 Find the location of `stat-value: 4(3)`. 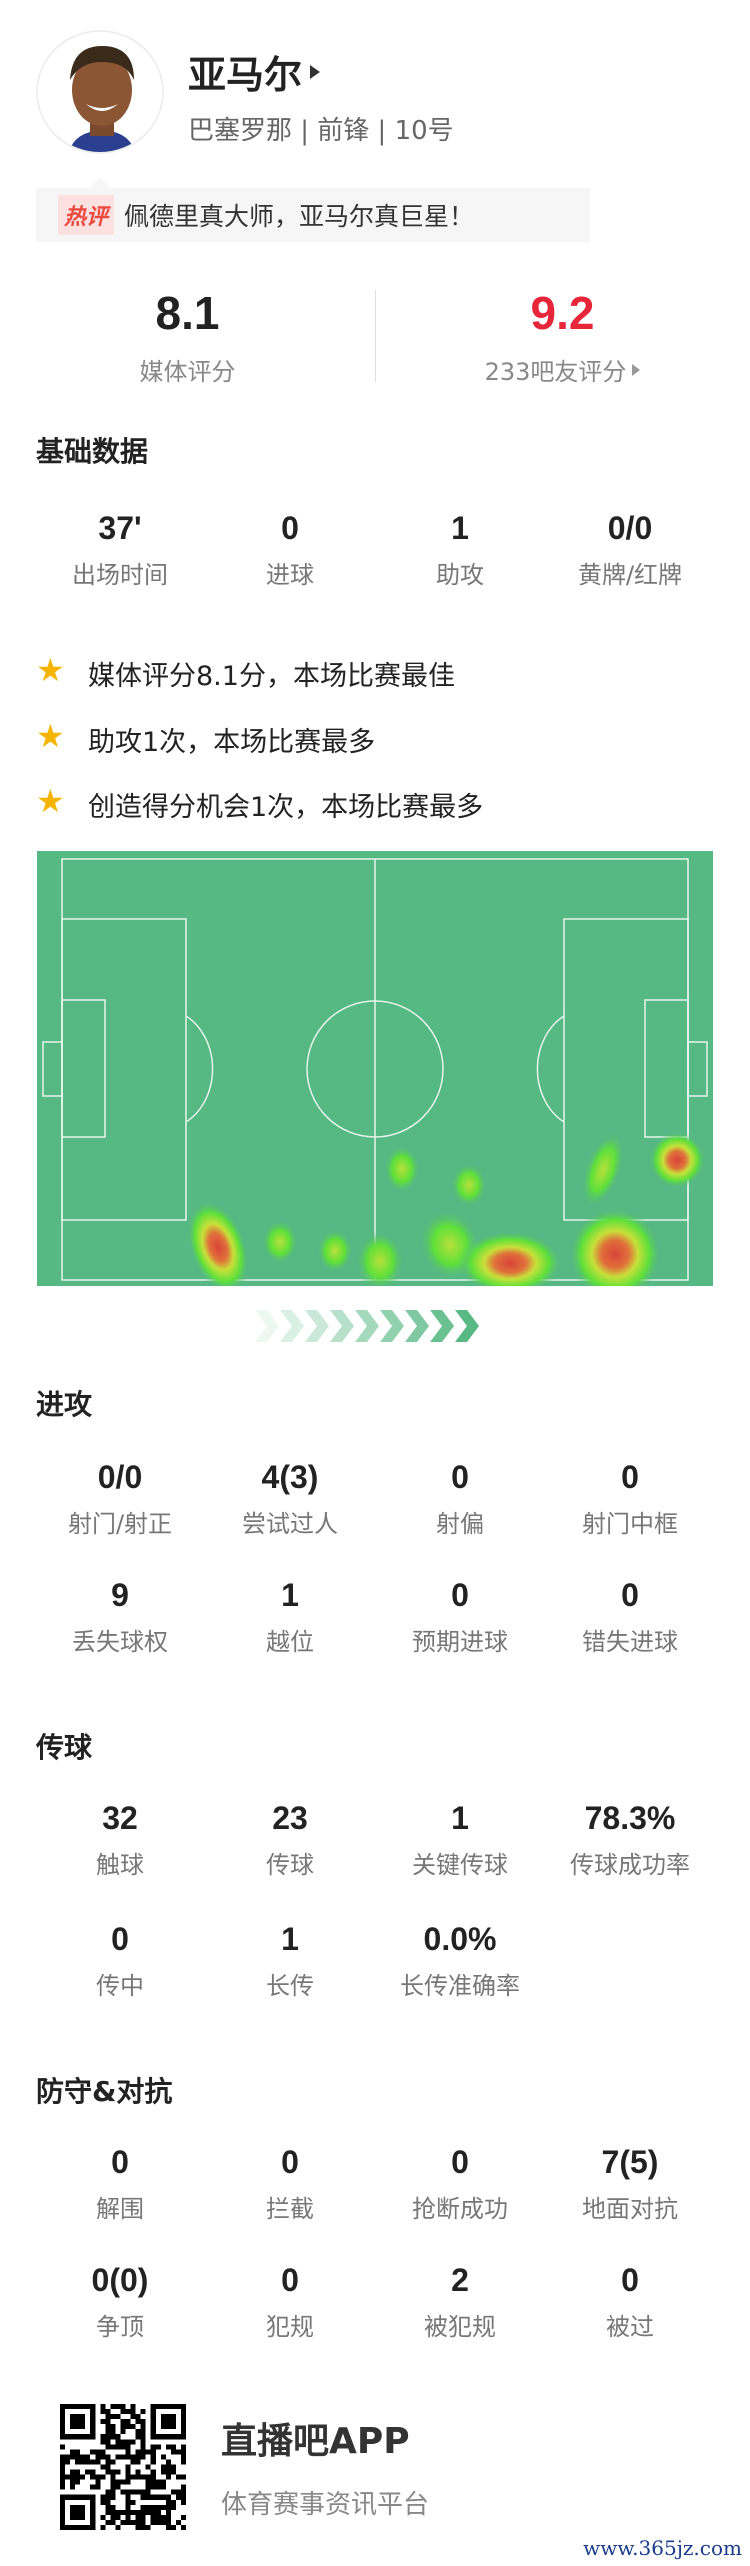

stat-value: 4(3) is located at coordinates (290, 1477).